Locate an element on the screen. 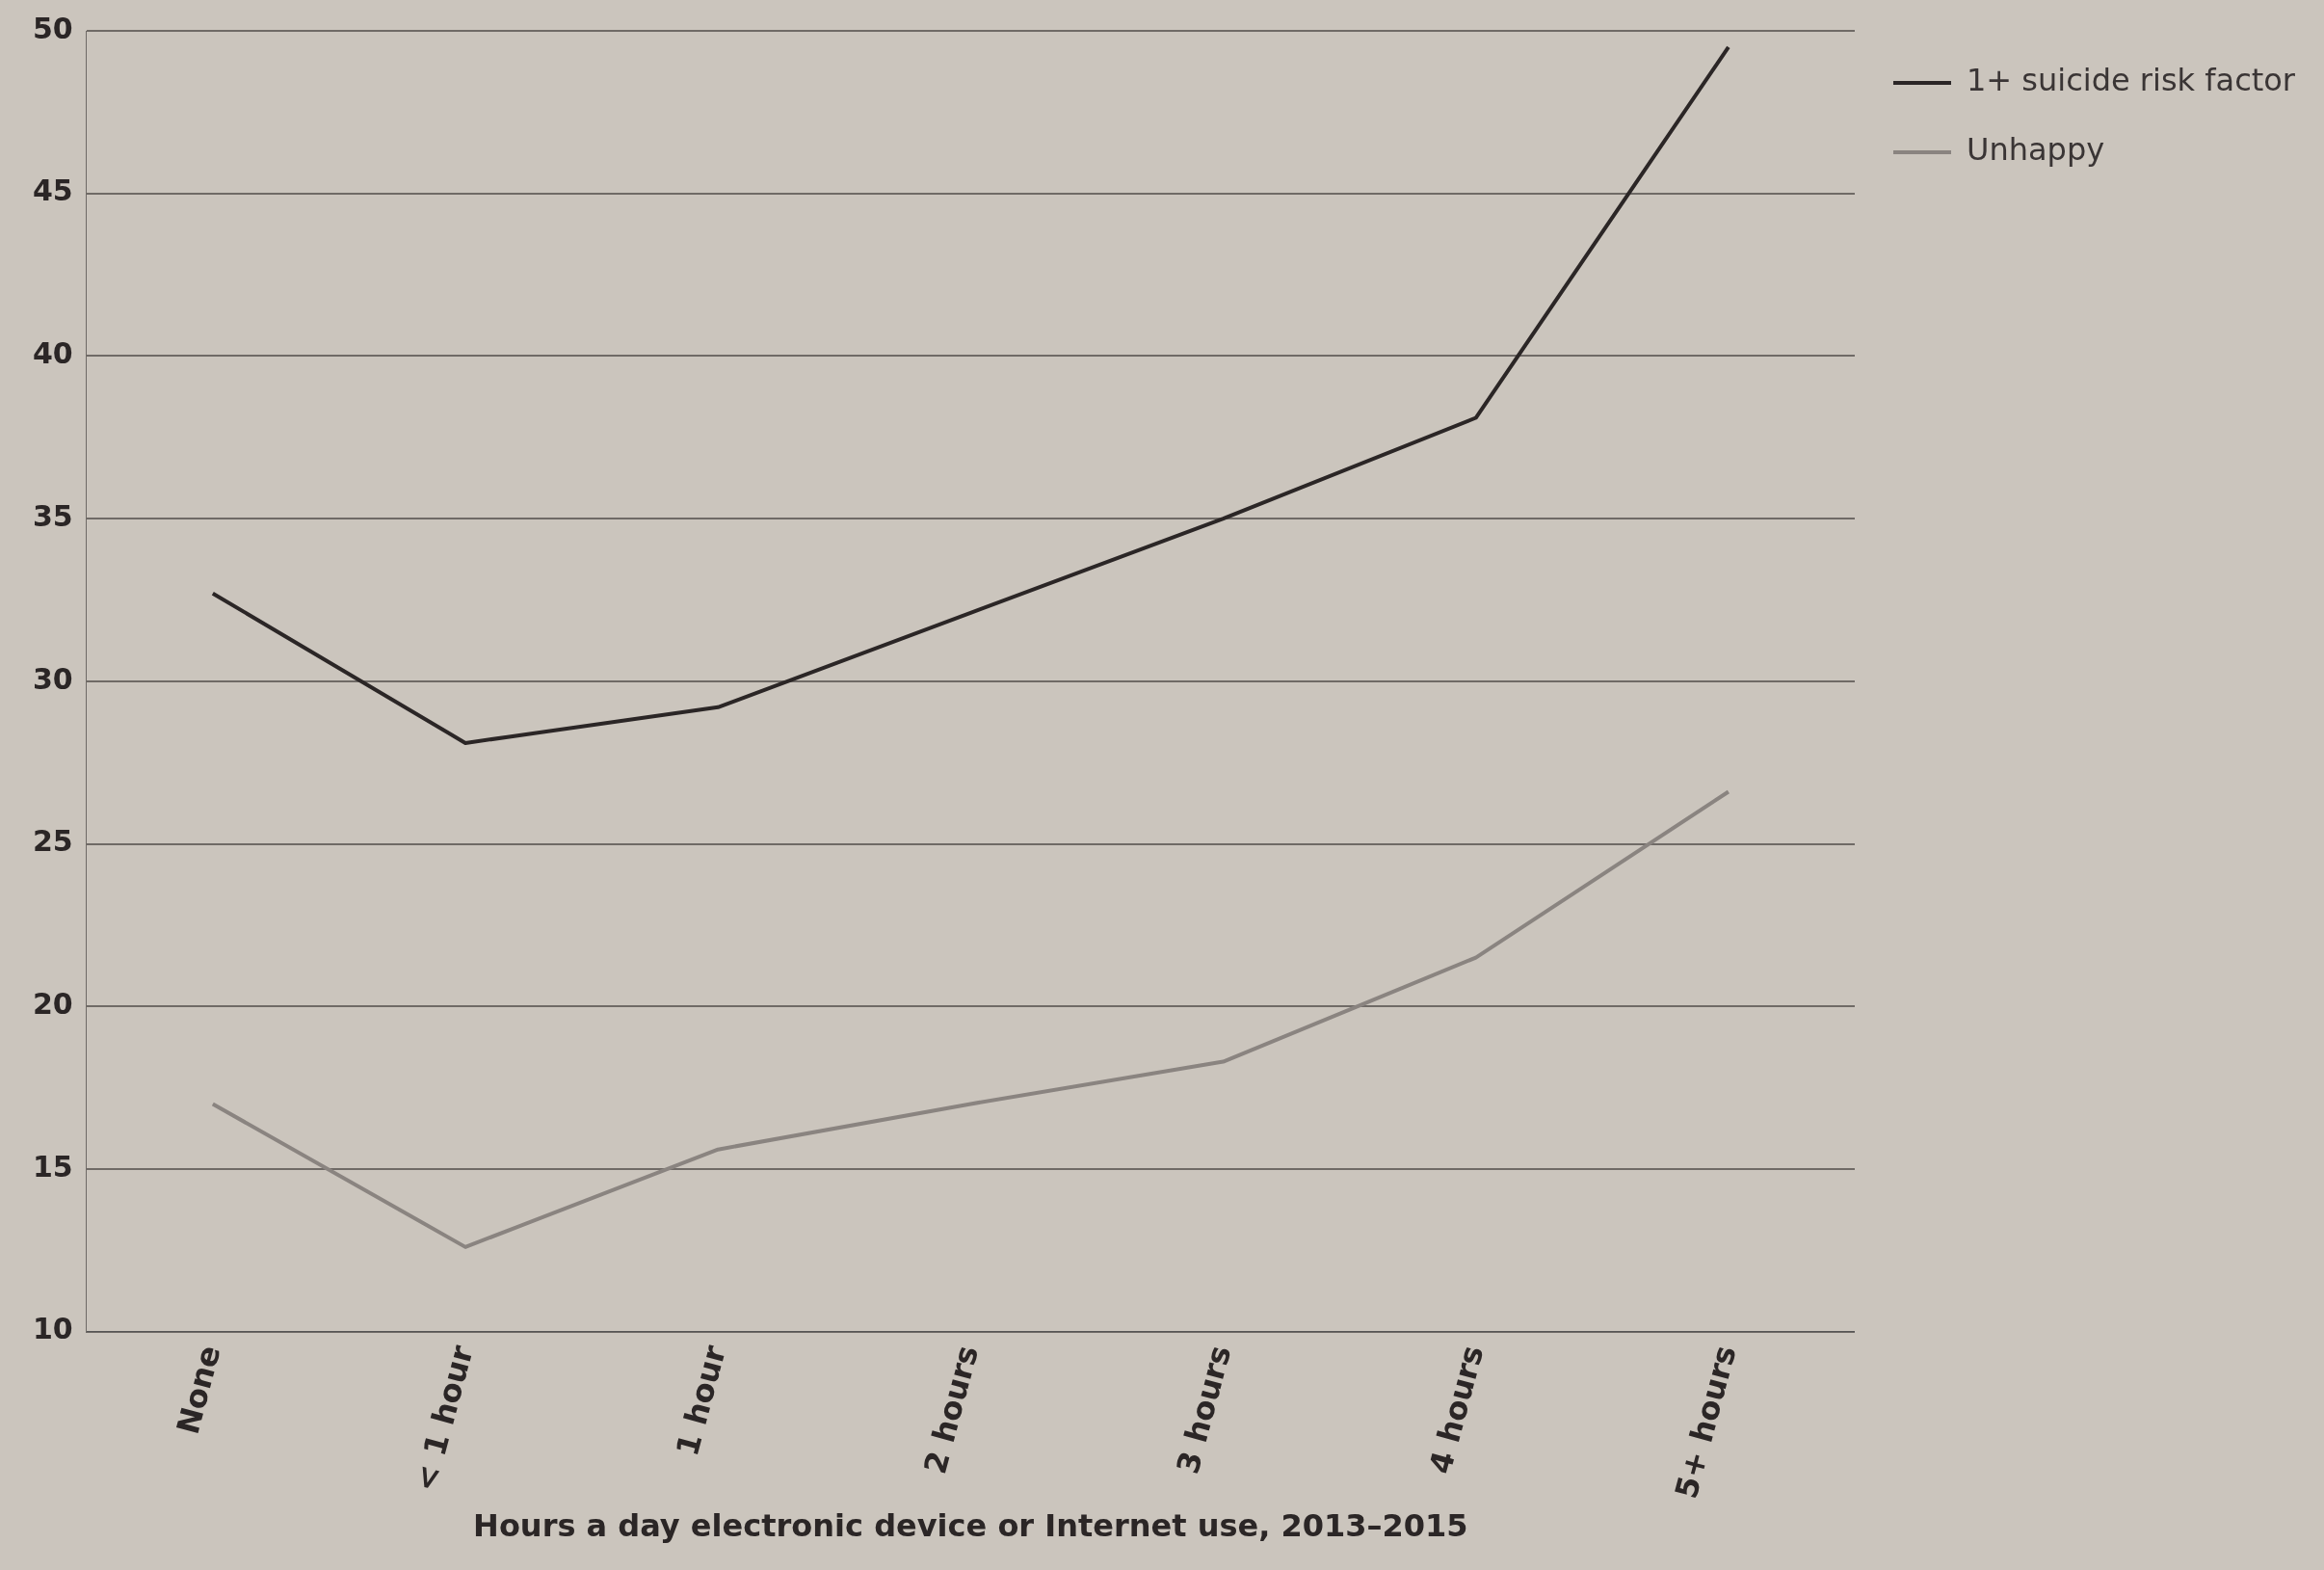 Image resolution: width=2324 pixels, height=1570 pixels. x-tick-label: < 1 hour is located at coordinates (444, 1419).